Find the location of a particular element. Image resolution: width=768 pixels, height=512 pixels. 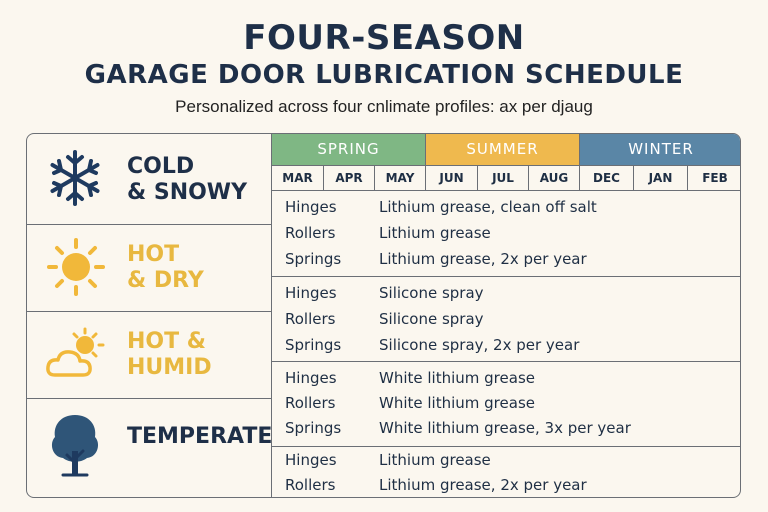

profile-label: COLD & SNOWY is located at coordinates (187, 180).